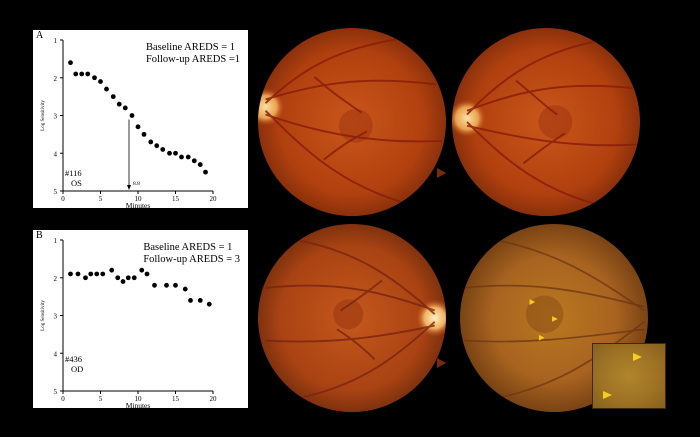 This screenshot has height=437, width=700. I want to click on fundus-photo-a-followup, so click(546, 122).